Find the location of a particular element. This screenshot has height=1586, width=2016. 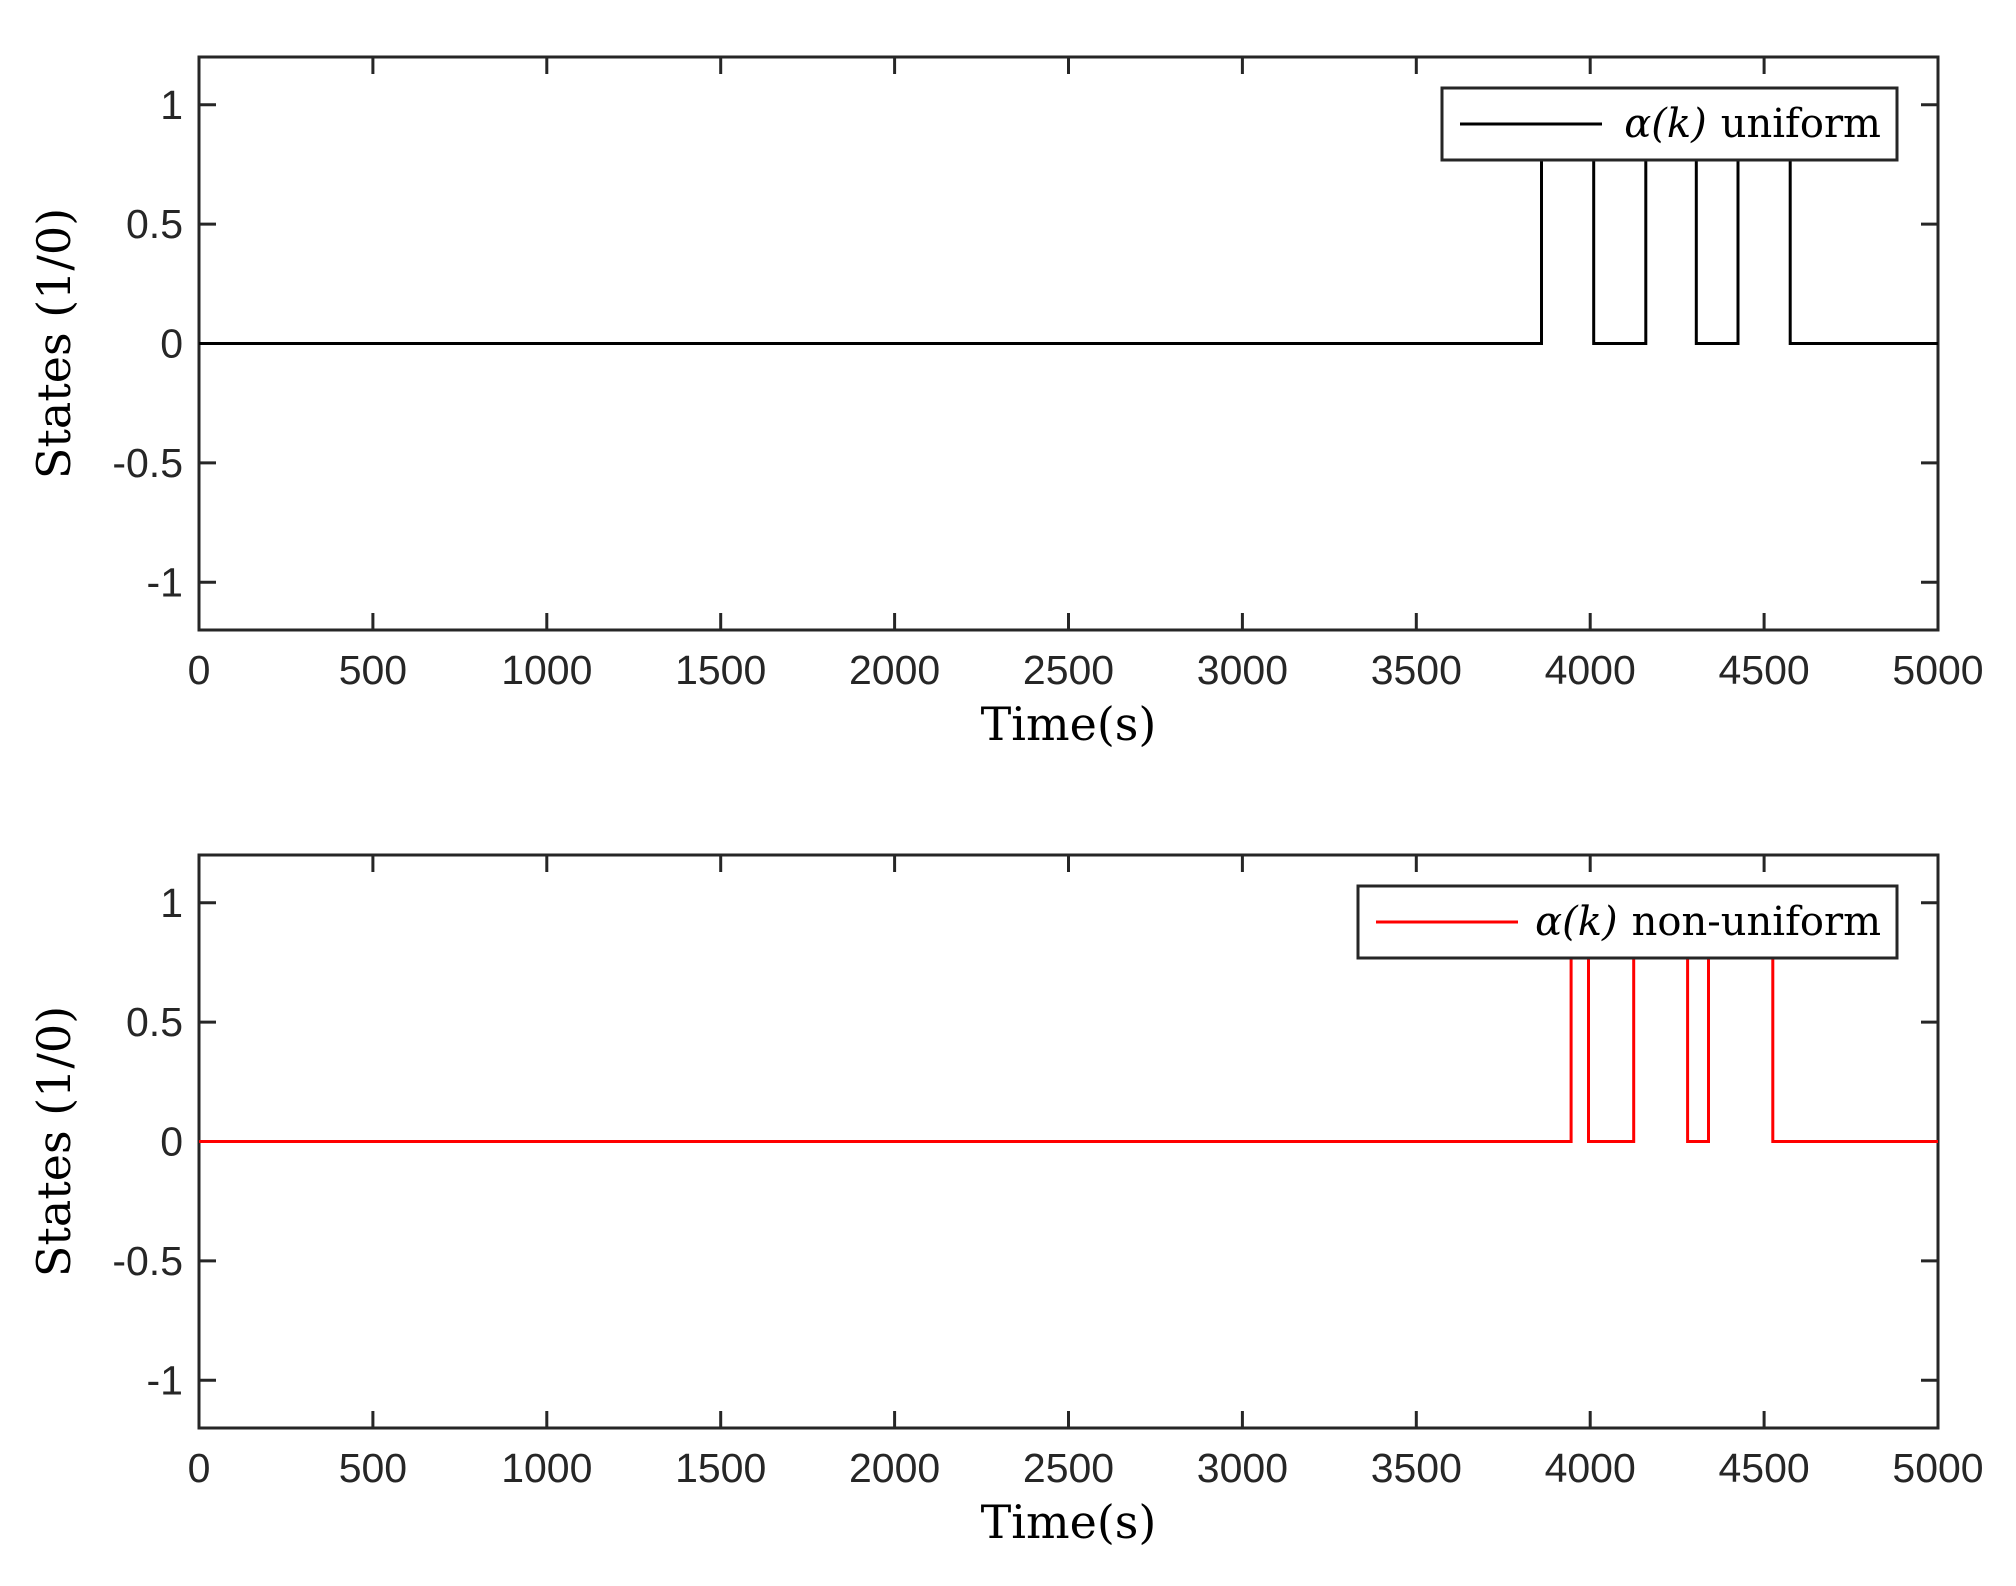

legend-label: α(k) uniform is located at coordinates (1752, 124).